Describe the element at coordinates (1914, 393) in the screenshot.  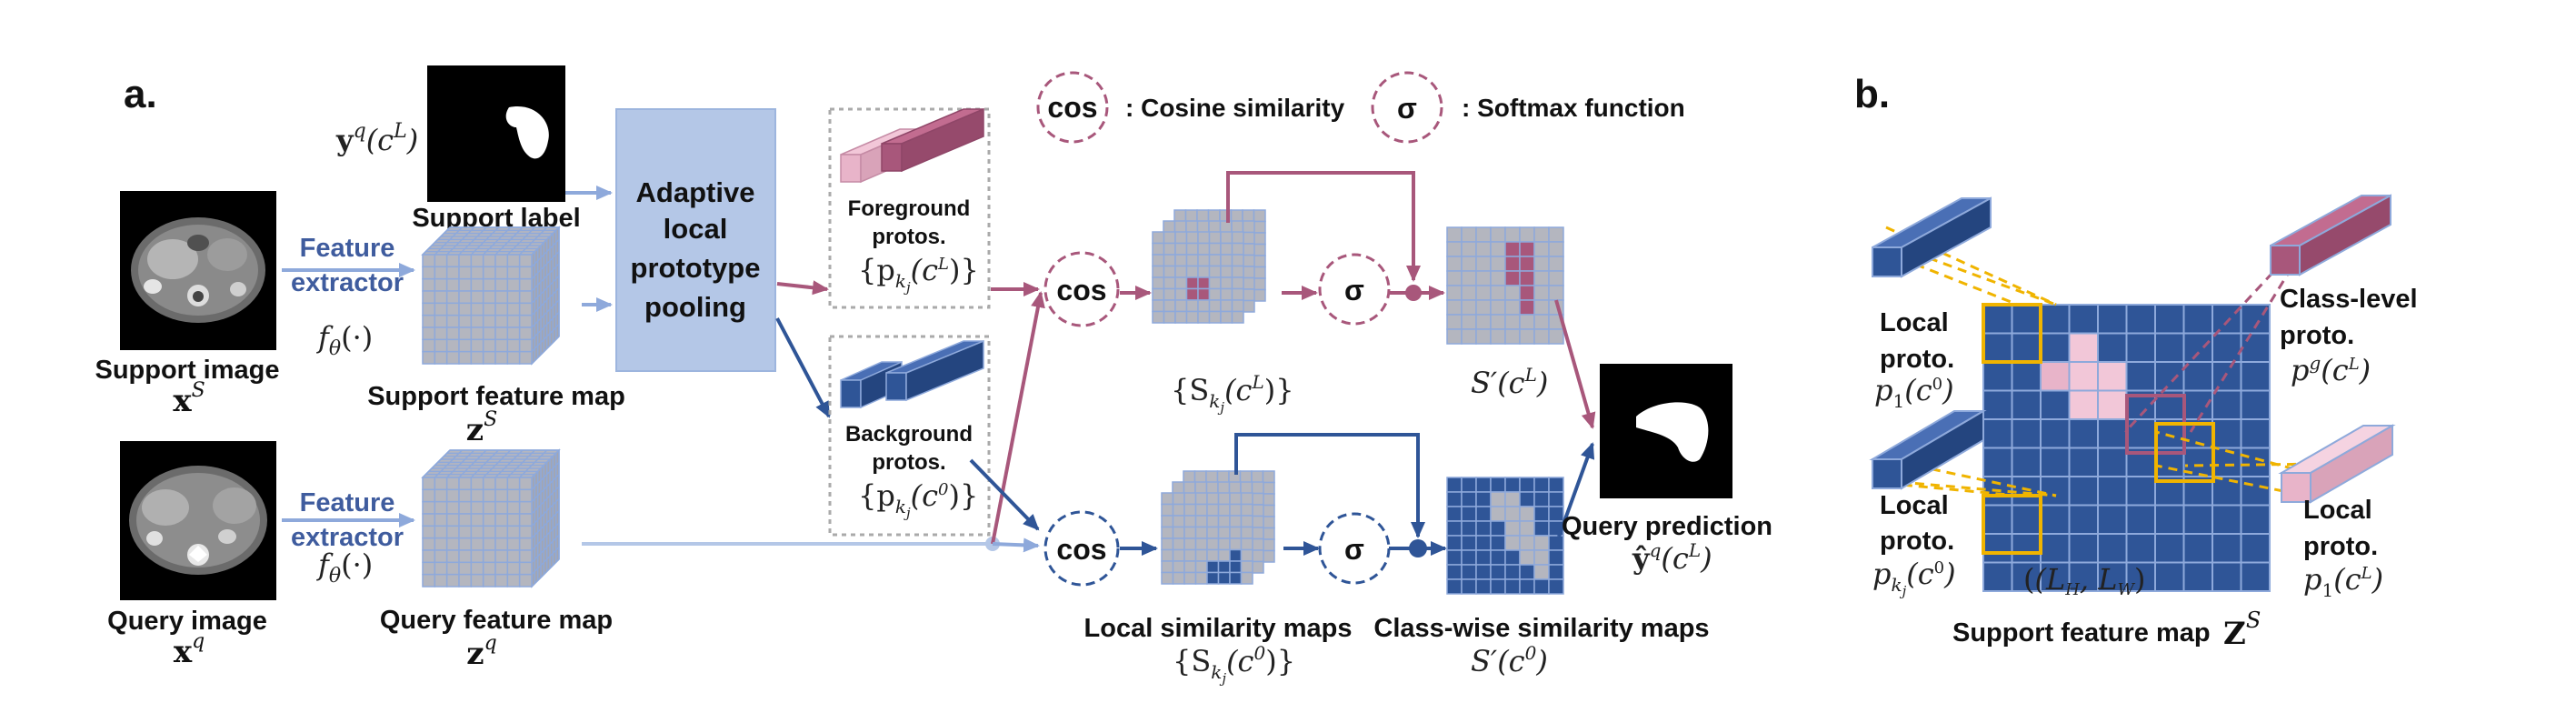
I see `pb-local-top-math: p1(c0)` at that location.